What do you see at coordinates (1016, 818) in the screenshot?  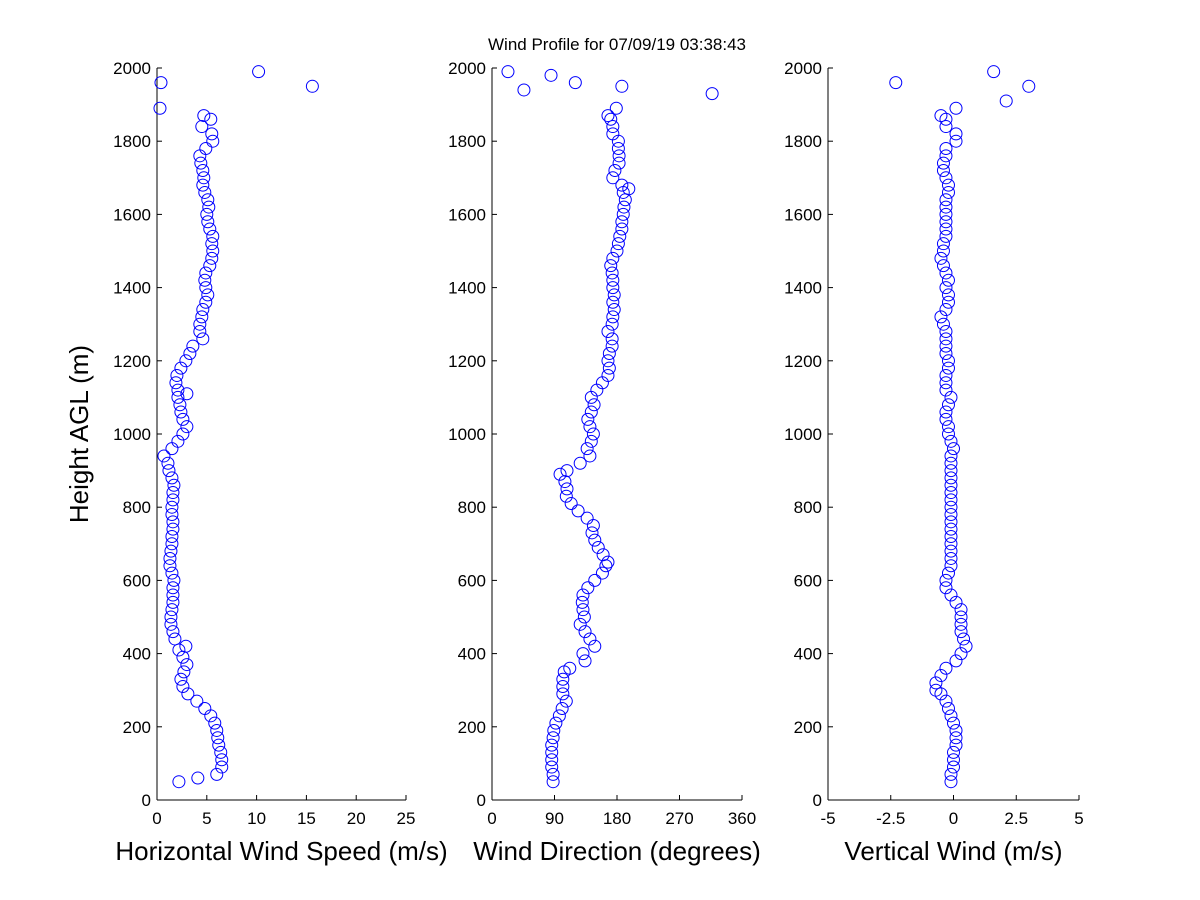 I see `x-tick-label: 2.5` at bounding box center [1016, 818].